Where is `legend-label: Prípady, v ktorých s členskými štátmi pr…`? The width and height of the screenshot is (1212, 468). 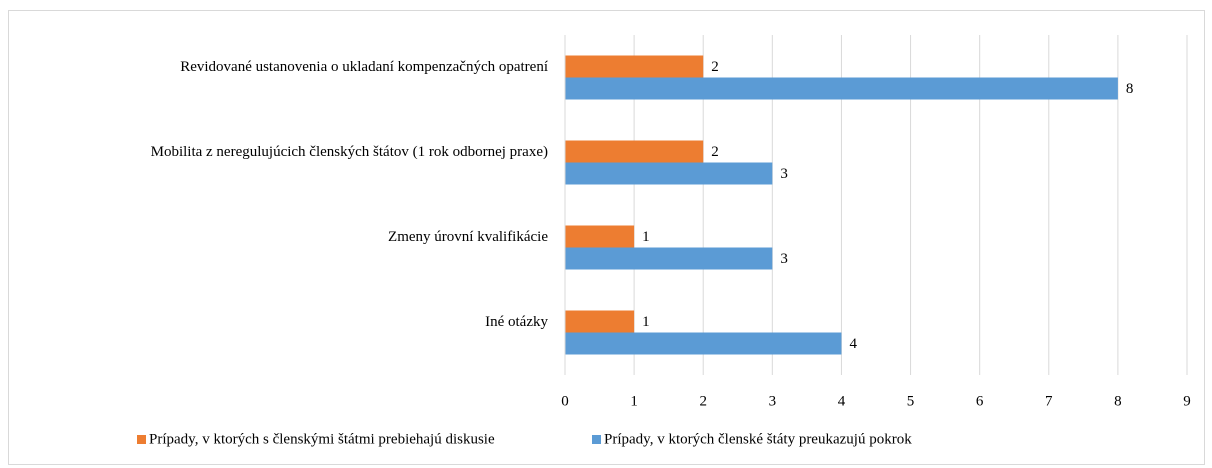
legend-label: Prípady, v ktorých s členskými štátmi pr… is located at coordinates (322, 439).